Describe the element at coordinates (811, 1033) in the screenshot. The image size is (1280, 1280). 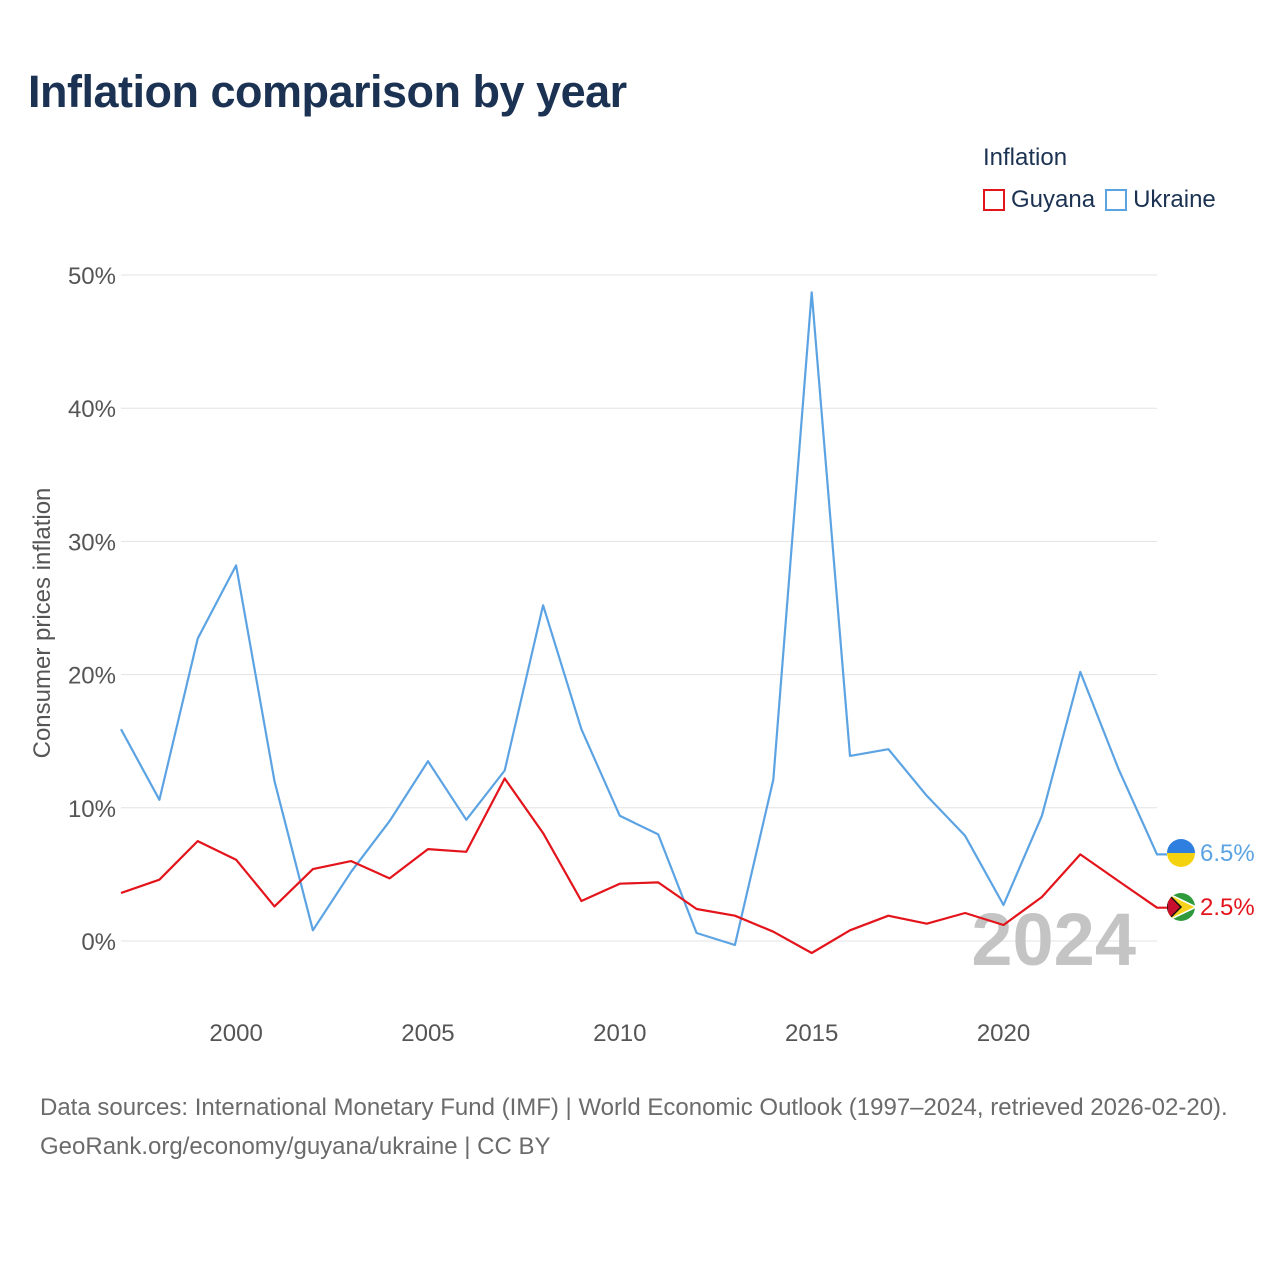
I see `x-tick-label: 2015` at that location.